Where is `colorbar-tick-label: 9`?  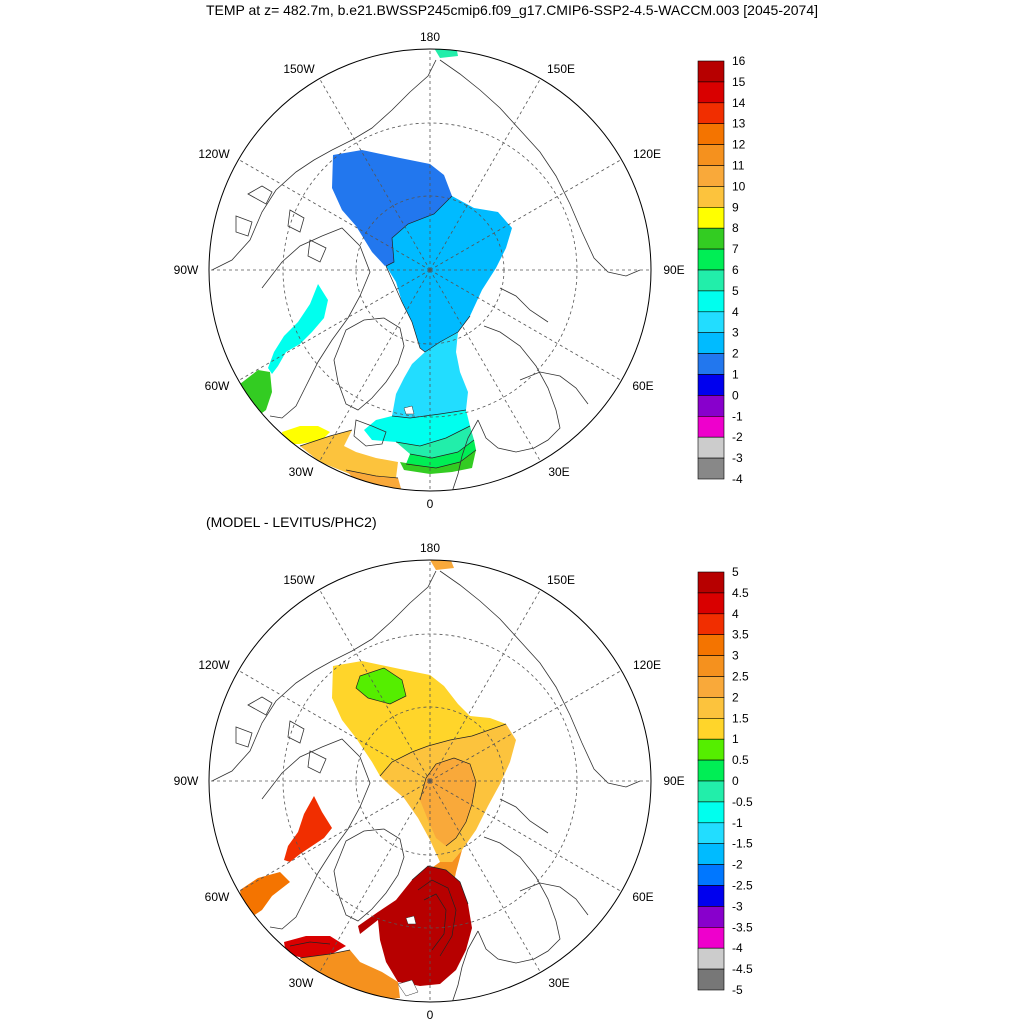 colorbar-tick-label: 9 is located at coordinates (735, 207).